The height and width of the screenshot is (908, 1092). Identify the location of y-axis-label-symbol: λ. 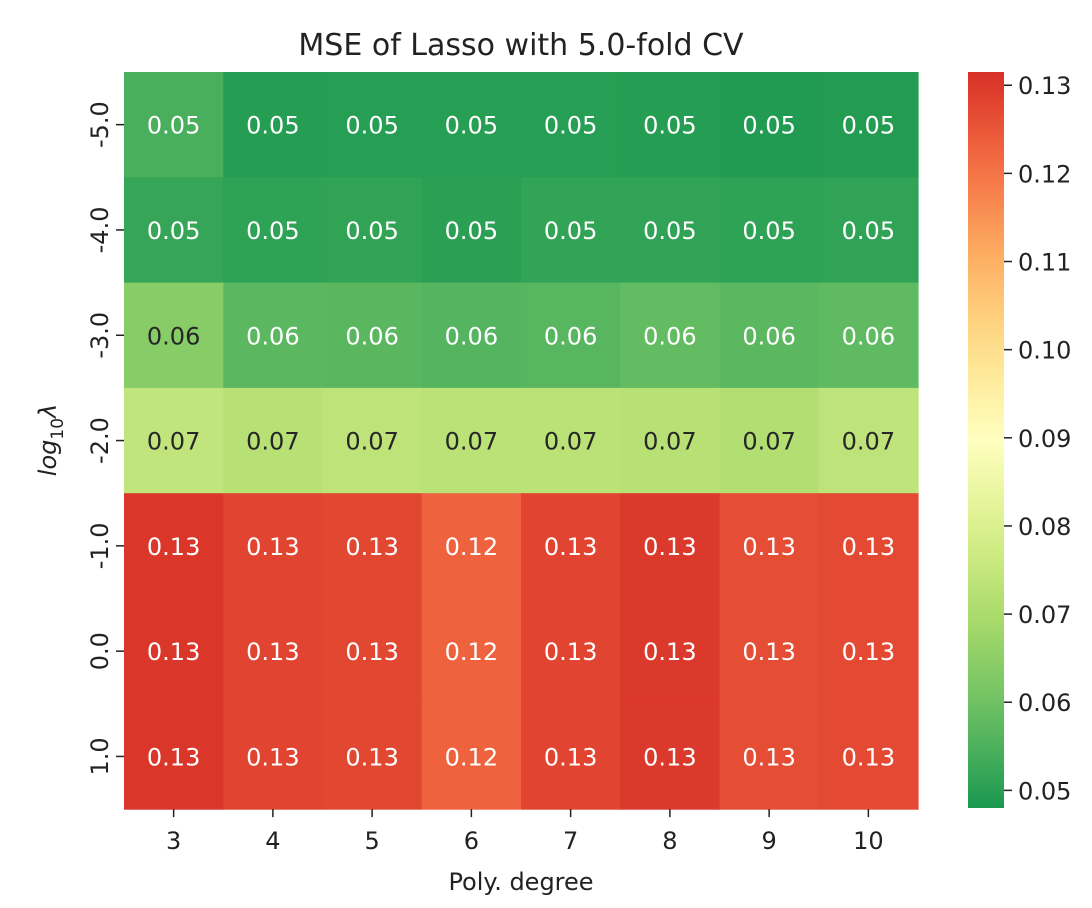
(48, 412).